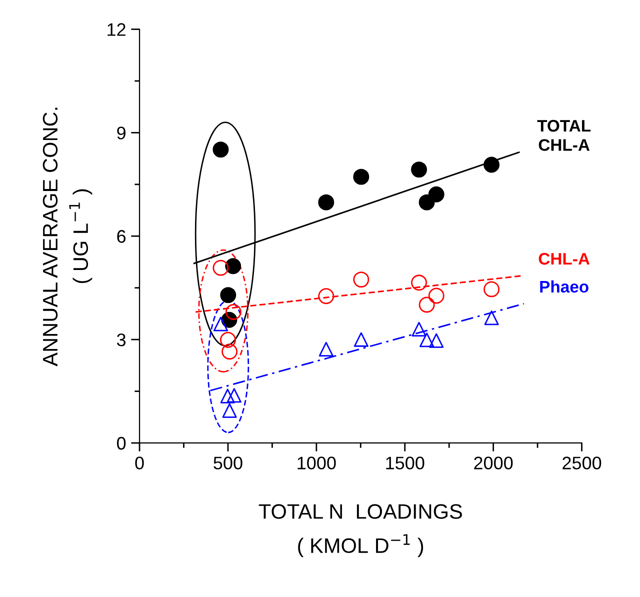  Describe the element at coordinates (121, 443) in the screenshot. I see `y-tick-label: 0` at that location.